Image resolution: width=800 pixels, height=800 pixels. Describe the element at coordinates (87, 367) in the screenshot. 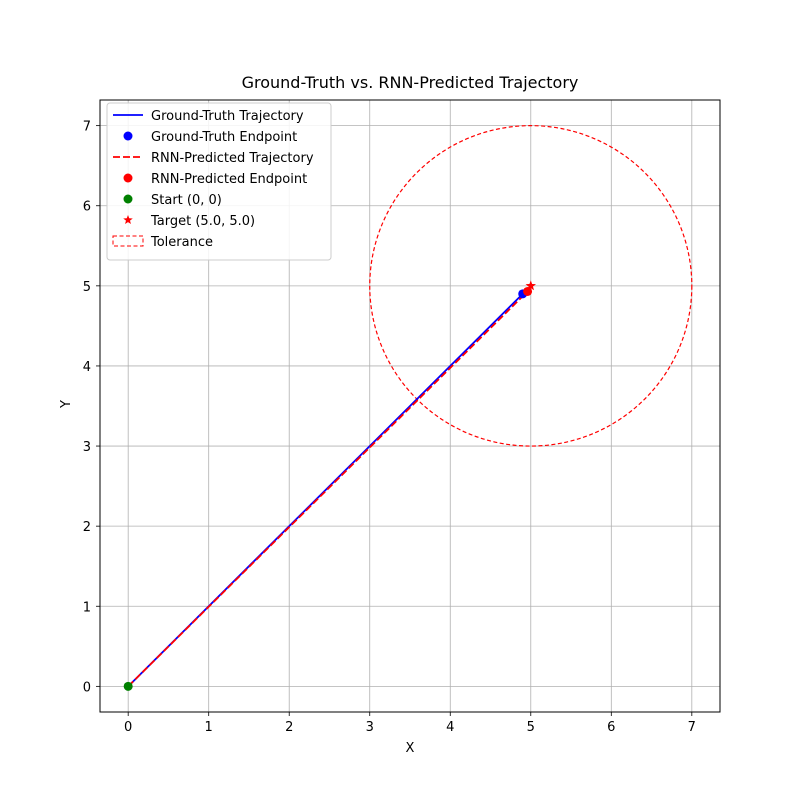

I see `y-tick-label: 4` at that location.